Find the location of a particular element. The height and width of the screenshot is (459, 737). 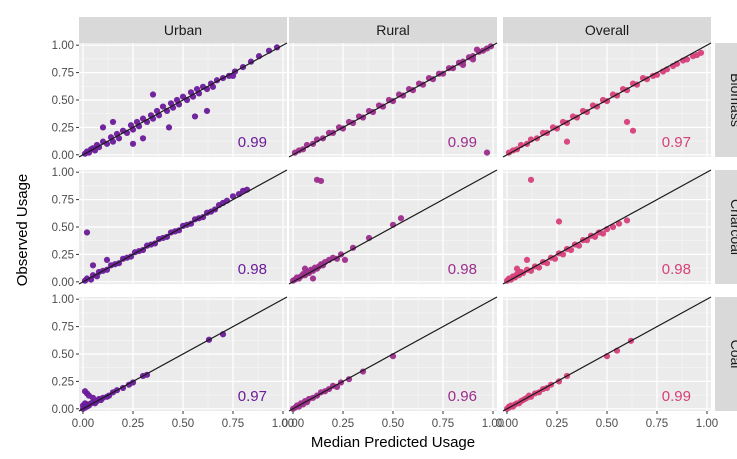

panel-charcoal-overall: 0.98 is located at coordinates (607, 227).